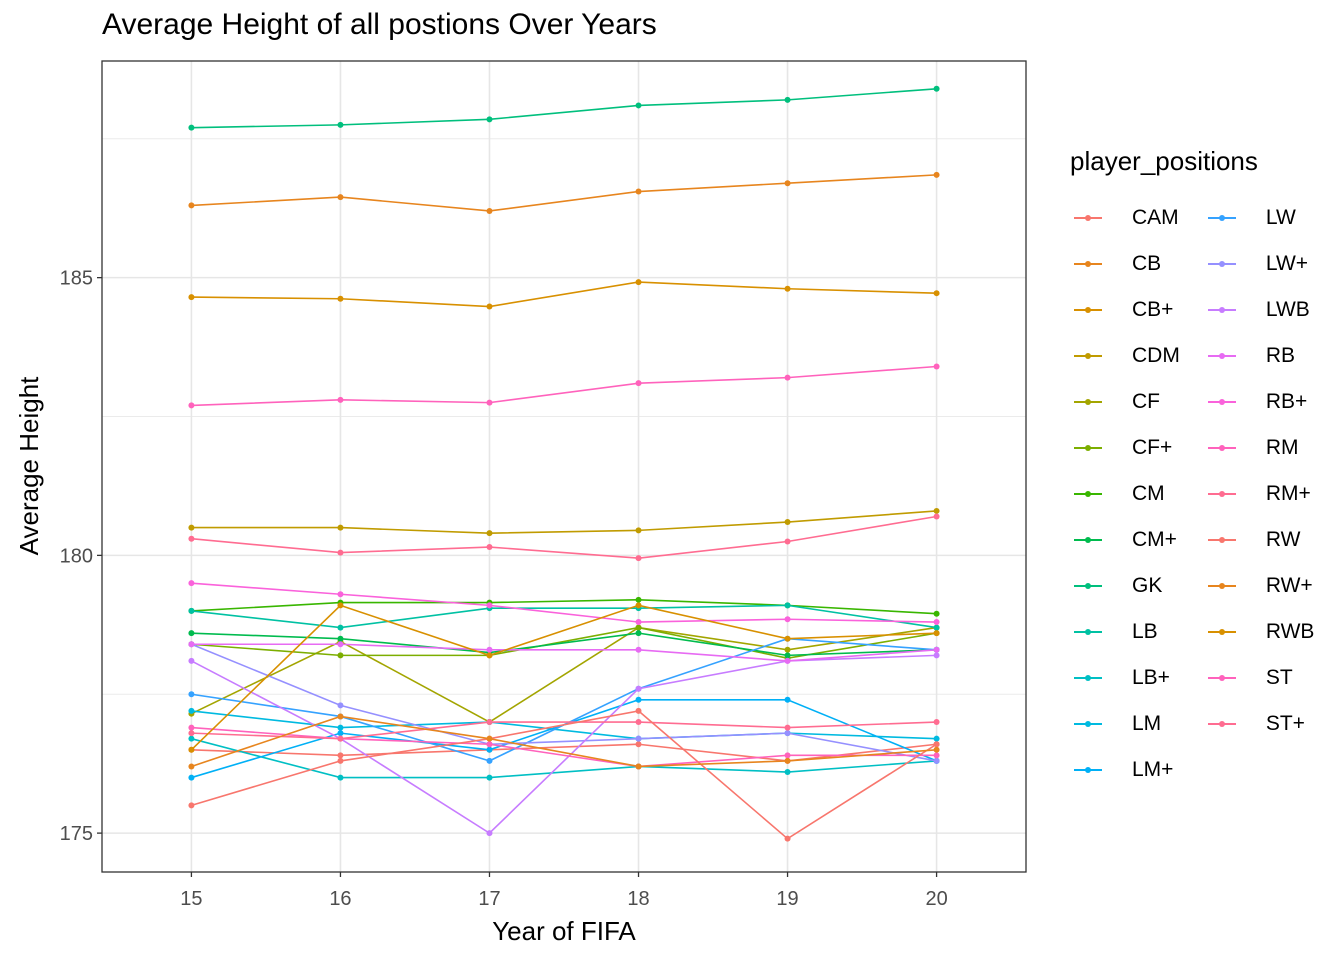 Image resolution: width=1344 pixels, height=960 pixels. I want to click on legend-item: LWB, so click(1259, 310).